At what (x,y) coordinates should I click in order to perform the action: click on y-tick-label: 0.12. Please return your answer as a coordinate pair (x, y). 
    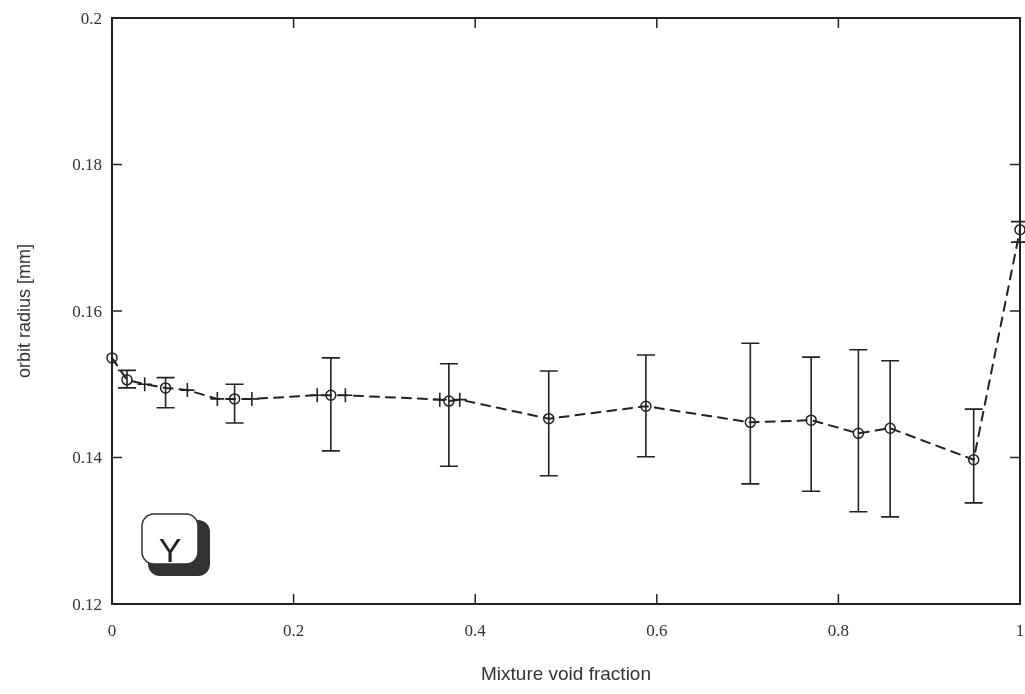
    Looking at the image, I should click on (87, 604).